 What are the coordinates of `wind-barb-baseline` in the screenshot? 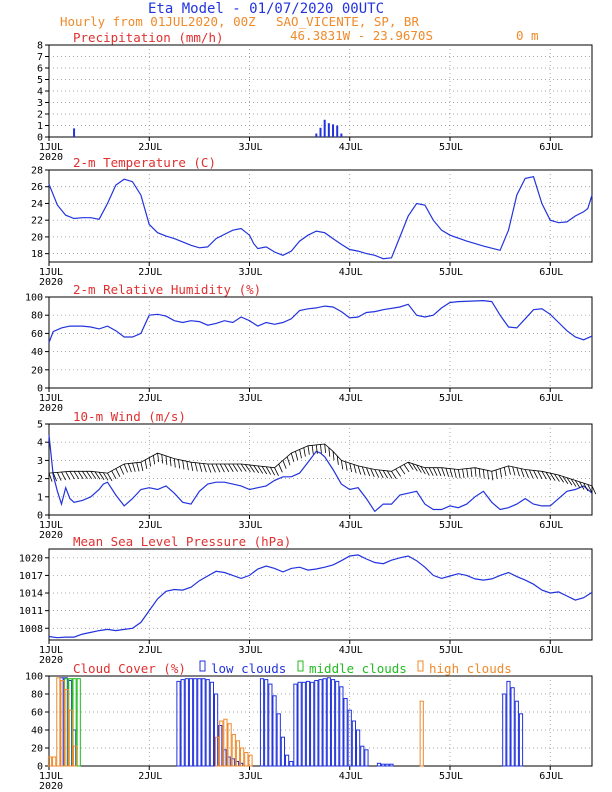 It's located at (320, 465).